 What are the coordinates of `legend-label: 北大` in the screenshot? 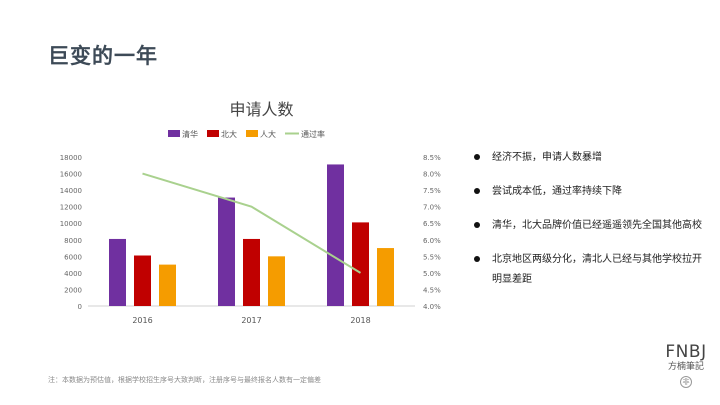 It's located at (229, 134).